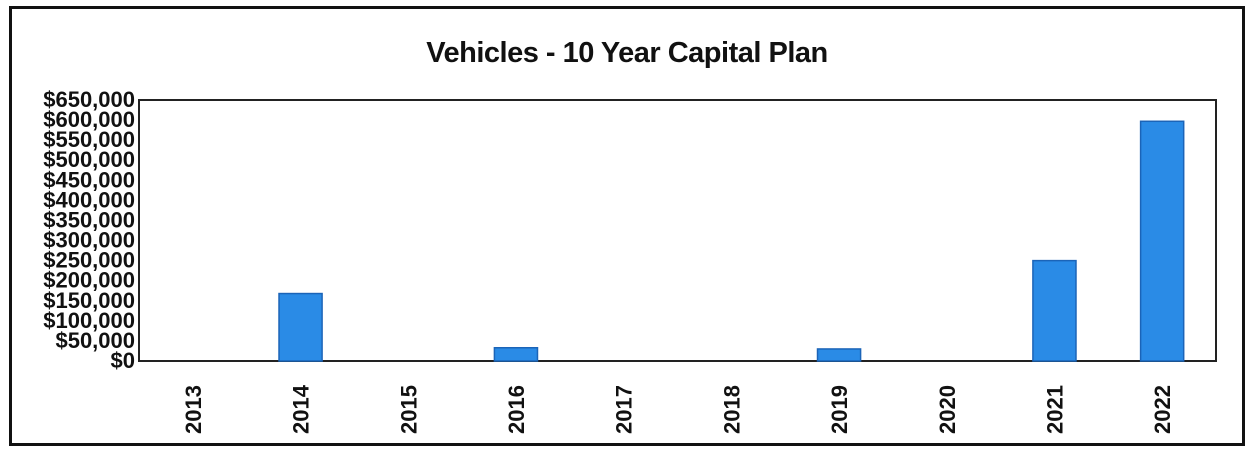  Describe the element at coordinates (947, 409) in the screenshot. I see `x-tick-label: 2020` at that location.